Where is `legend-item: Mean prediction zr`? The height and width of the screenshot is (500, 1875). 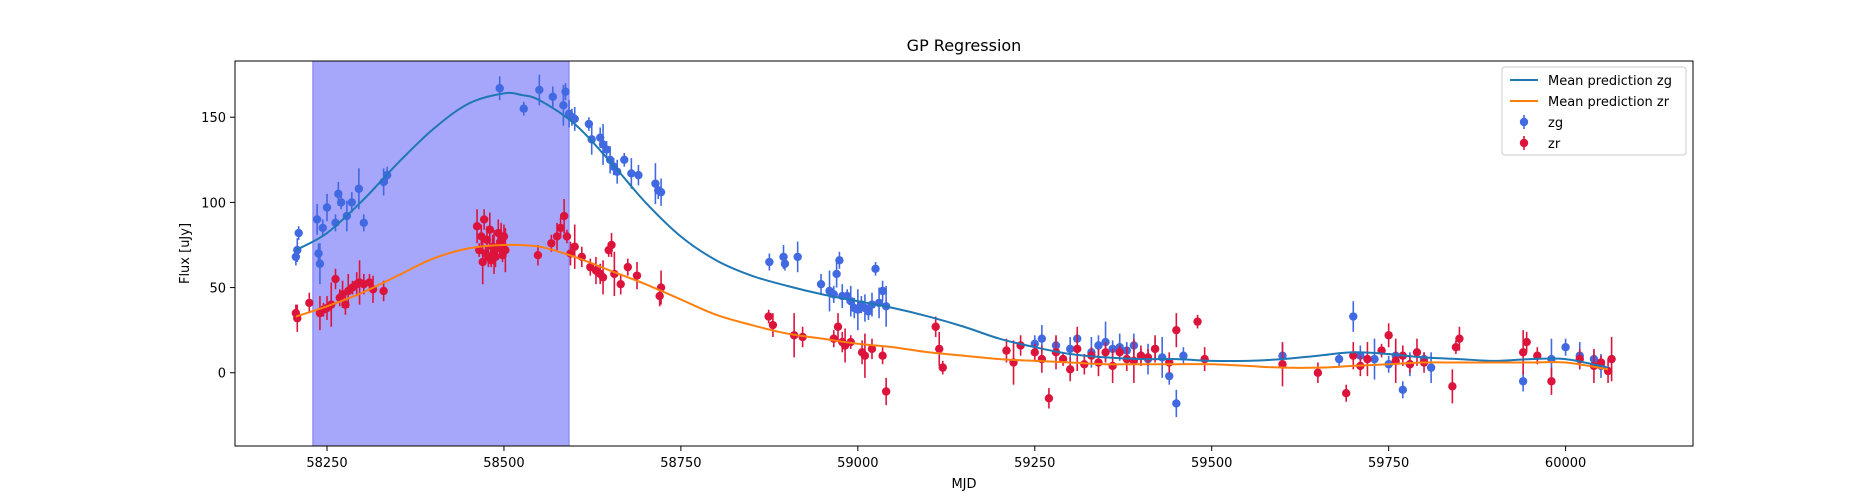
legend-item: Mean prediction zr is located at coordinates (1590, 102).